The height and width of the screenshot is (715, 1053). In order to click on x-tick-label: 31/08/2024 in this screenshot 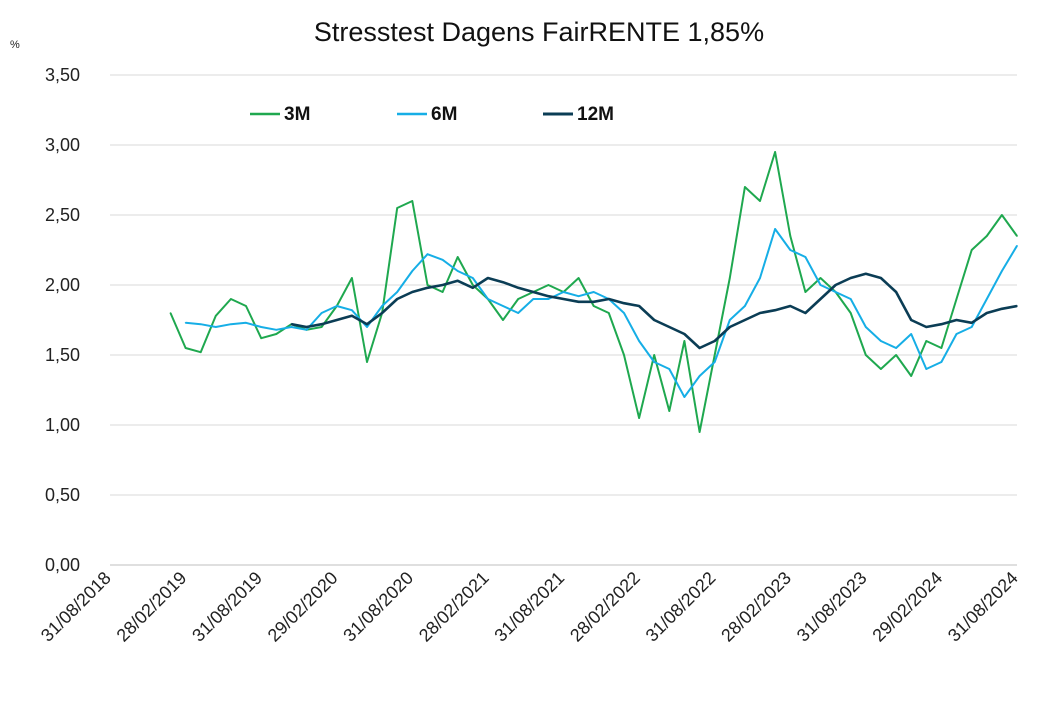, I will do `click(983, 607)`.